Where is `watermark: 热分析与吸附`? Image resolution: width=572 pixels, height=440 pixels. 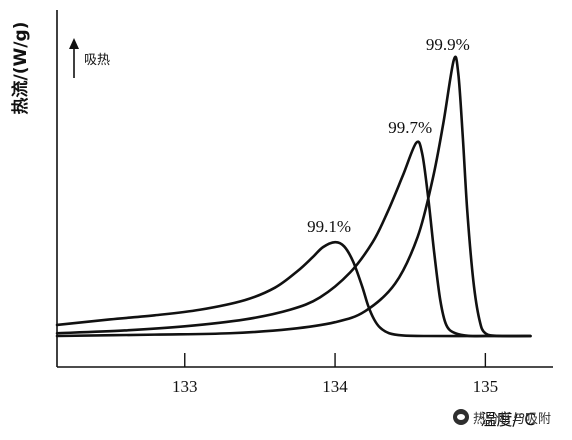 watermark: 热分析与吸附 is located at coordinates (511, 417).